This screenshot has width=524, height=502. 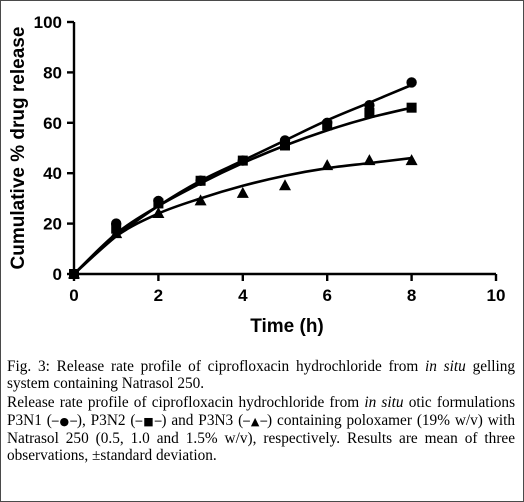 I want to click on caption-body-text-b: otic formulations P3N1 (, so click(x=261, y=411).